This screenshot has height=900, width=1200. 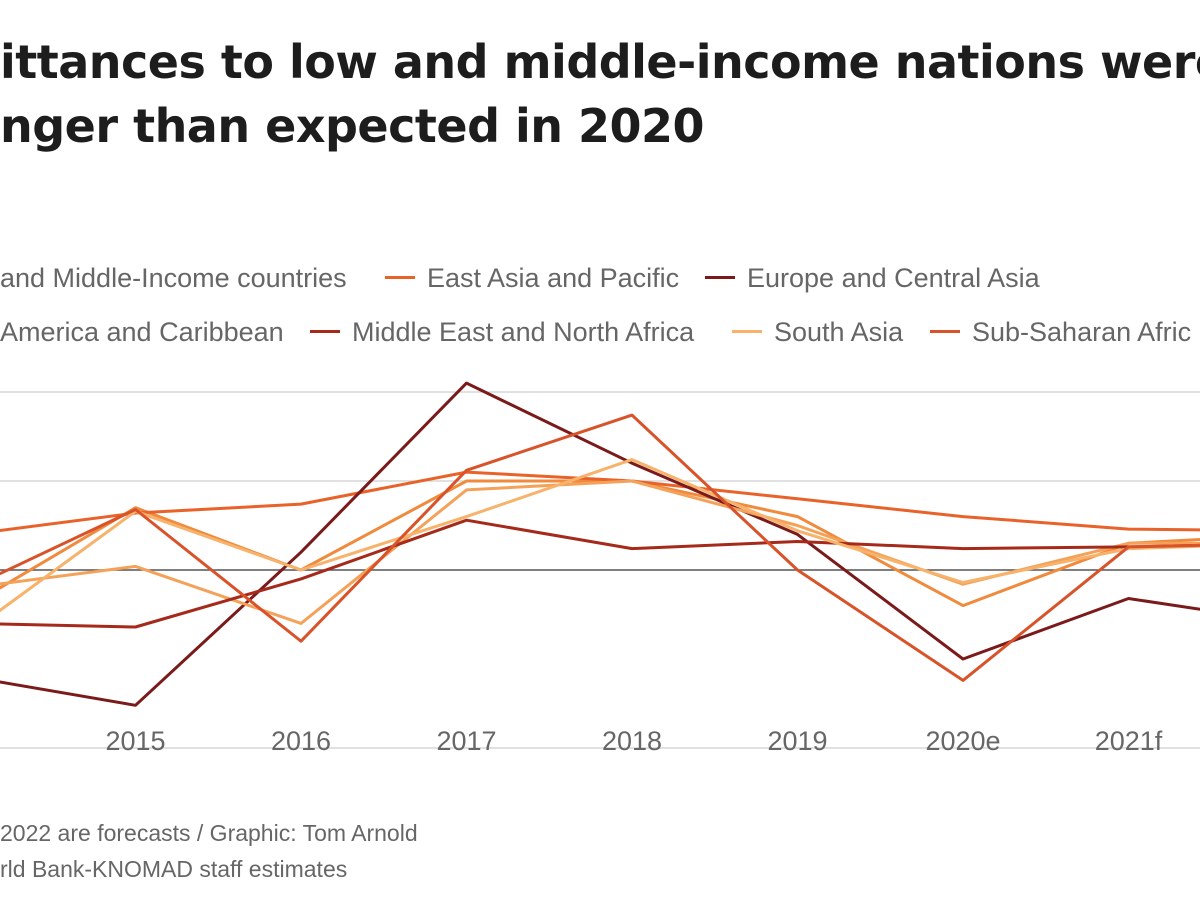 I want to click on legend-label: America and Caribbean, so click(x=142, y=332).